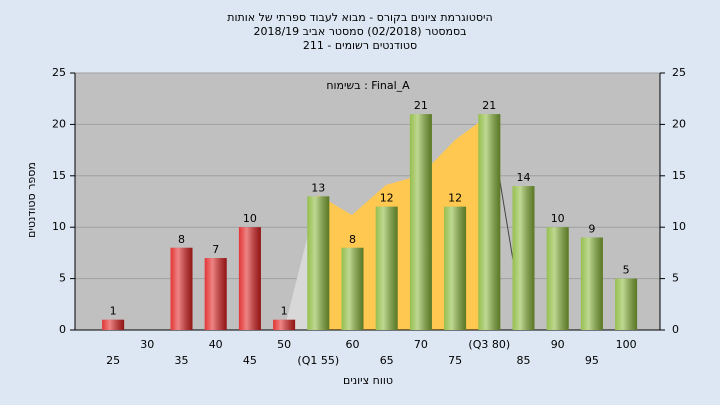  Describe the element at coordinates (626, 270) in the screenshot. I see `value-label: 5` at that location.